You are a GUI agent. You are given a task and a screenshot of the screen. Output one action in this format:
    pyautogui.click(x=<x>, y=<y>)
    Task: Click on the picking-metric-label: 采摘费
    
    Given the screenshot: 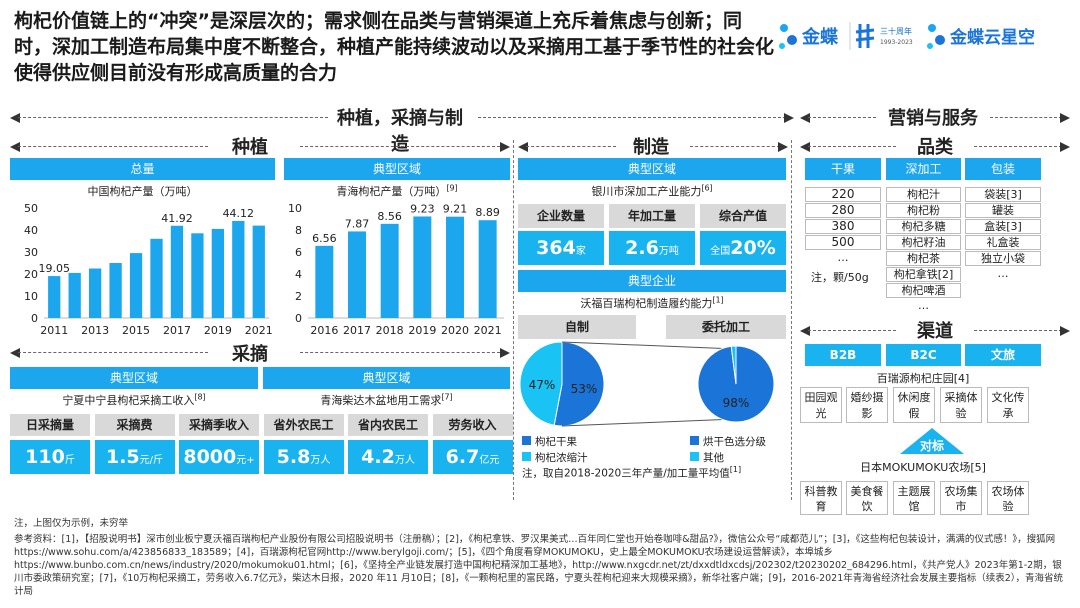 What is the action you would take?
    pyautogui.click(x=134, y=425)
    